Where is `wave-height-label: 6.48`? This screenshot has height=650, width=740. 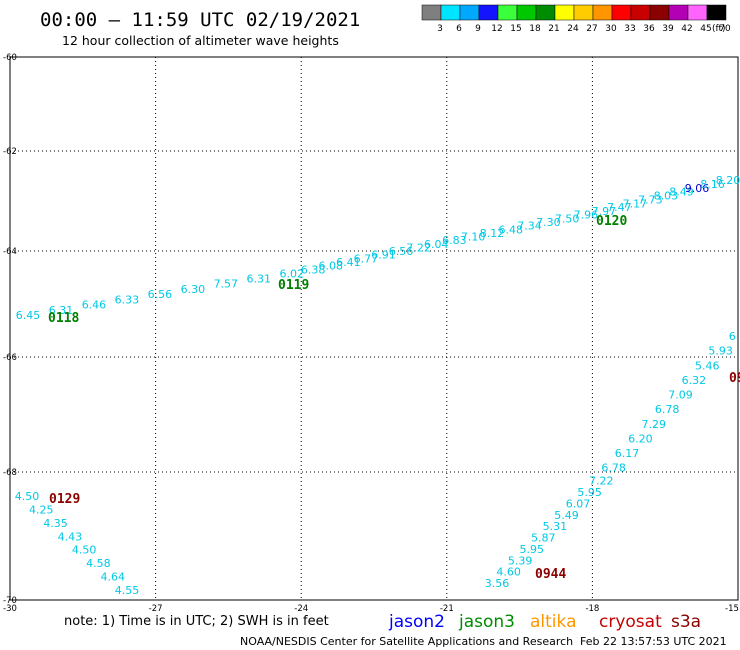
wave-height-label: 6.48 is located at coordinates (511, 229).